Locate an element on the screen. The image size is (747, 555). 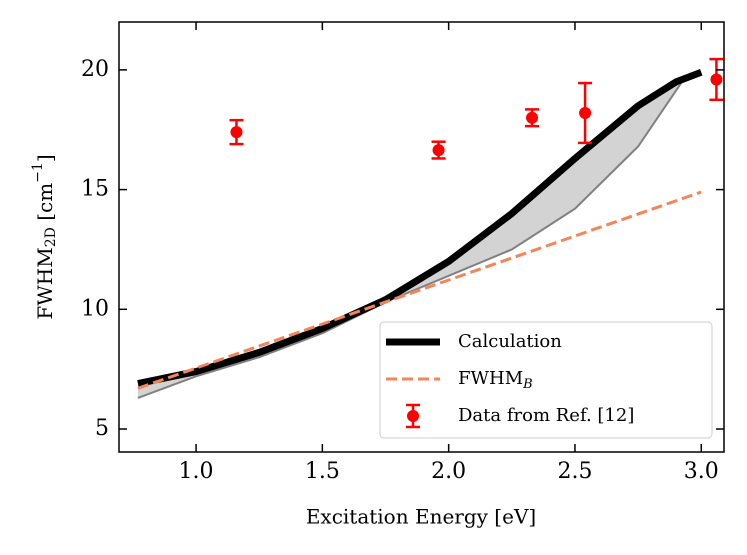
legend-label: FWHMB is located at coordinates (495, 380).